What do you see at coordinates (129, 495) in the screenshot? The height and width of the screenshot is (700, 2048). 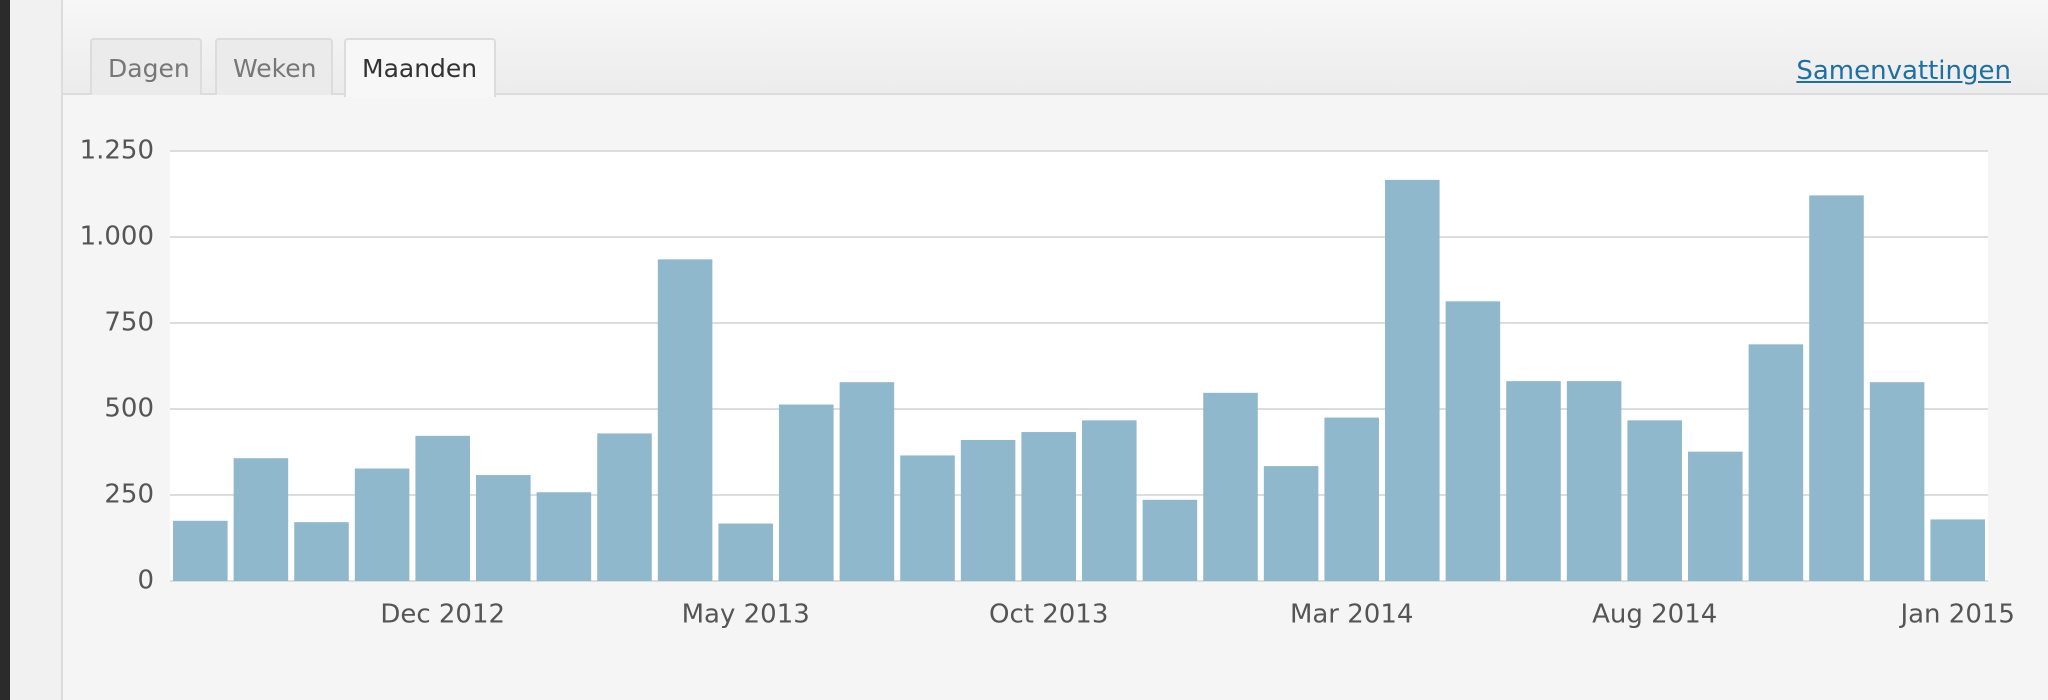 I see `y-tick-label: 250` at bounding box center [129, 495].